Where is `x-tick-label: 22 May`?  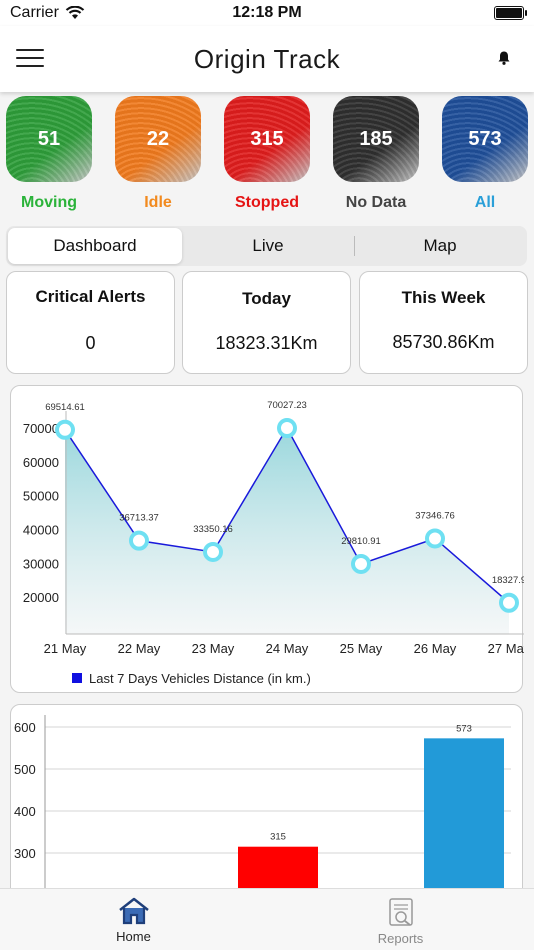
x-tick-label: 22 May is located at coordinates (139, 648).